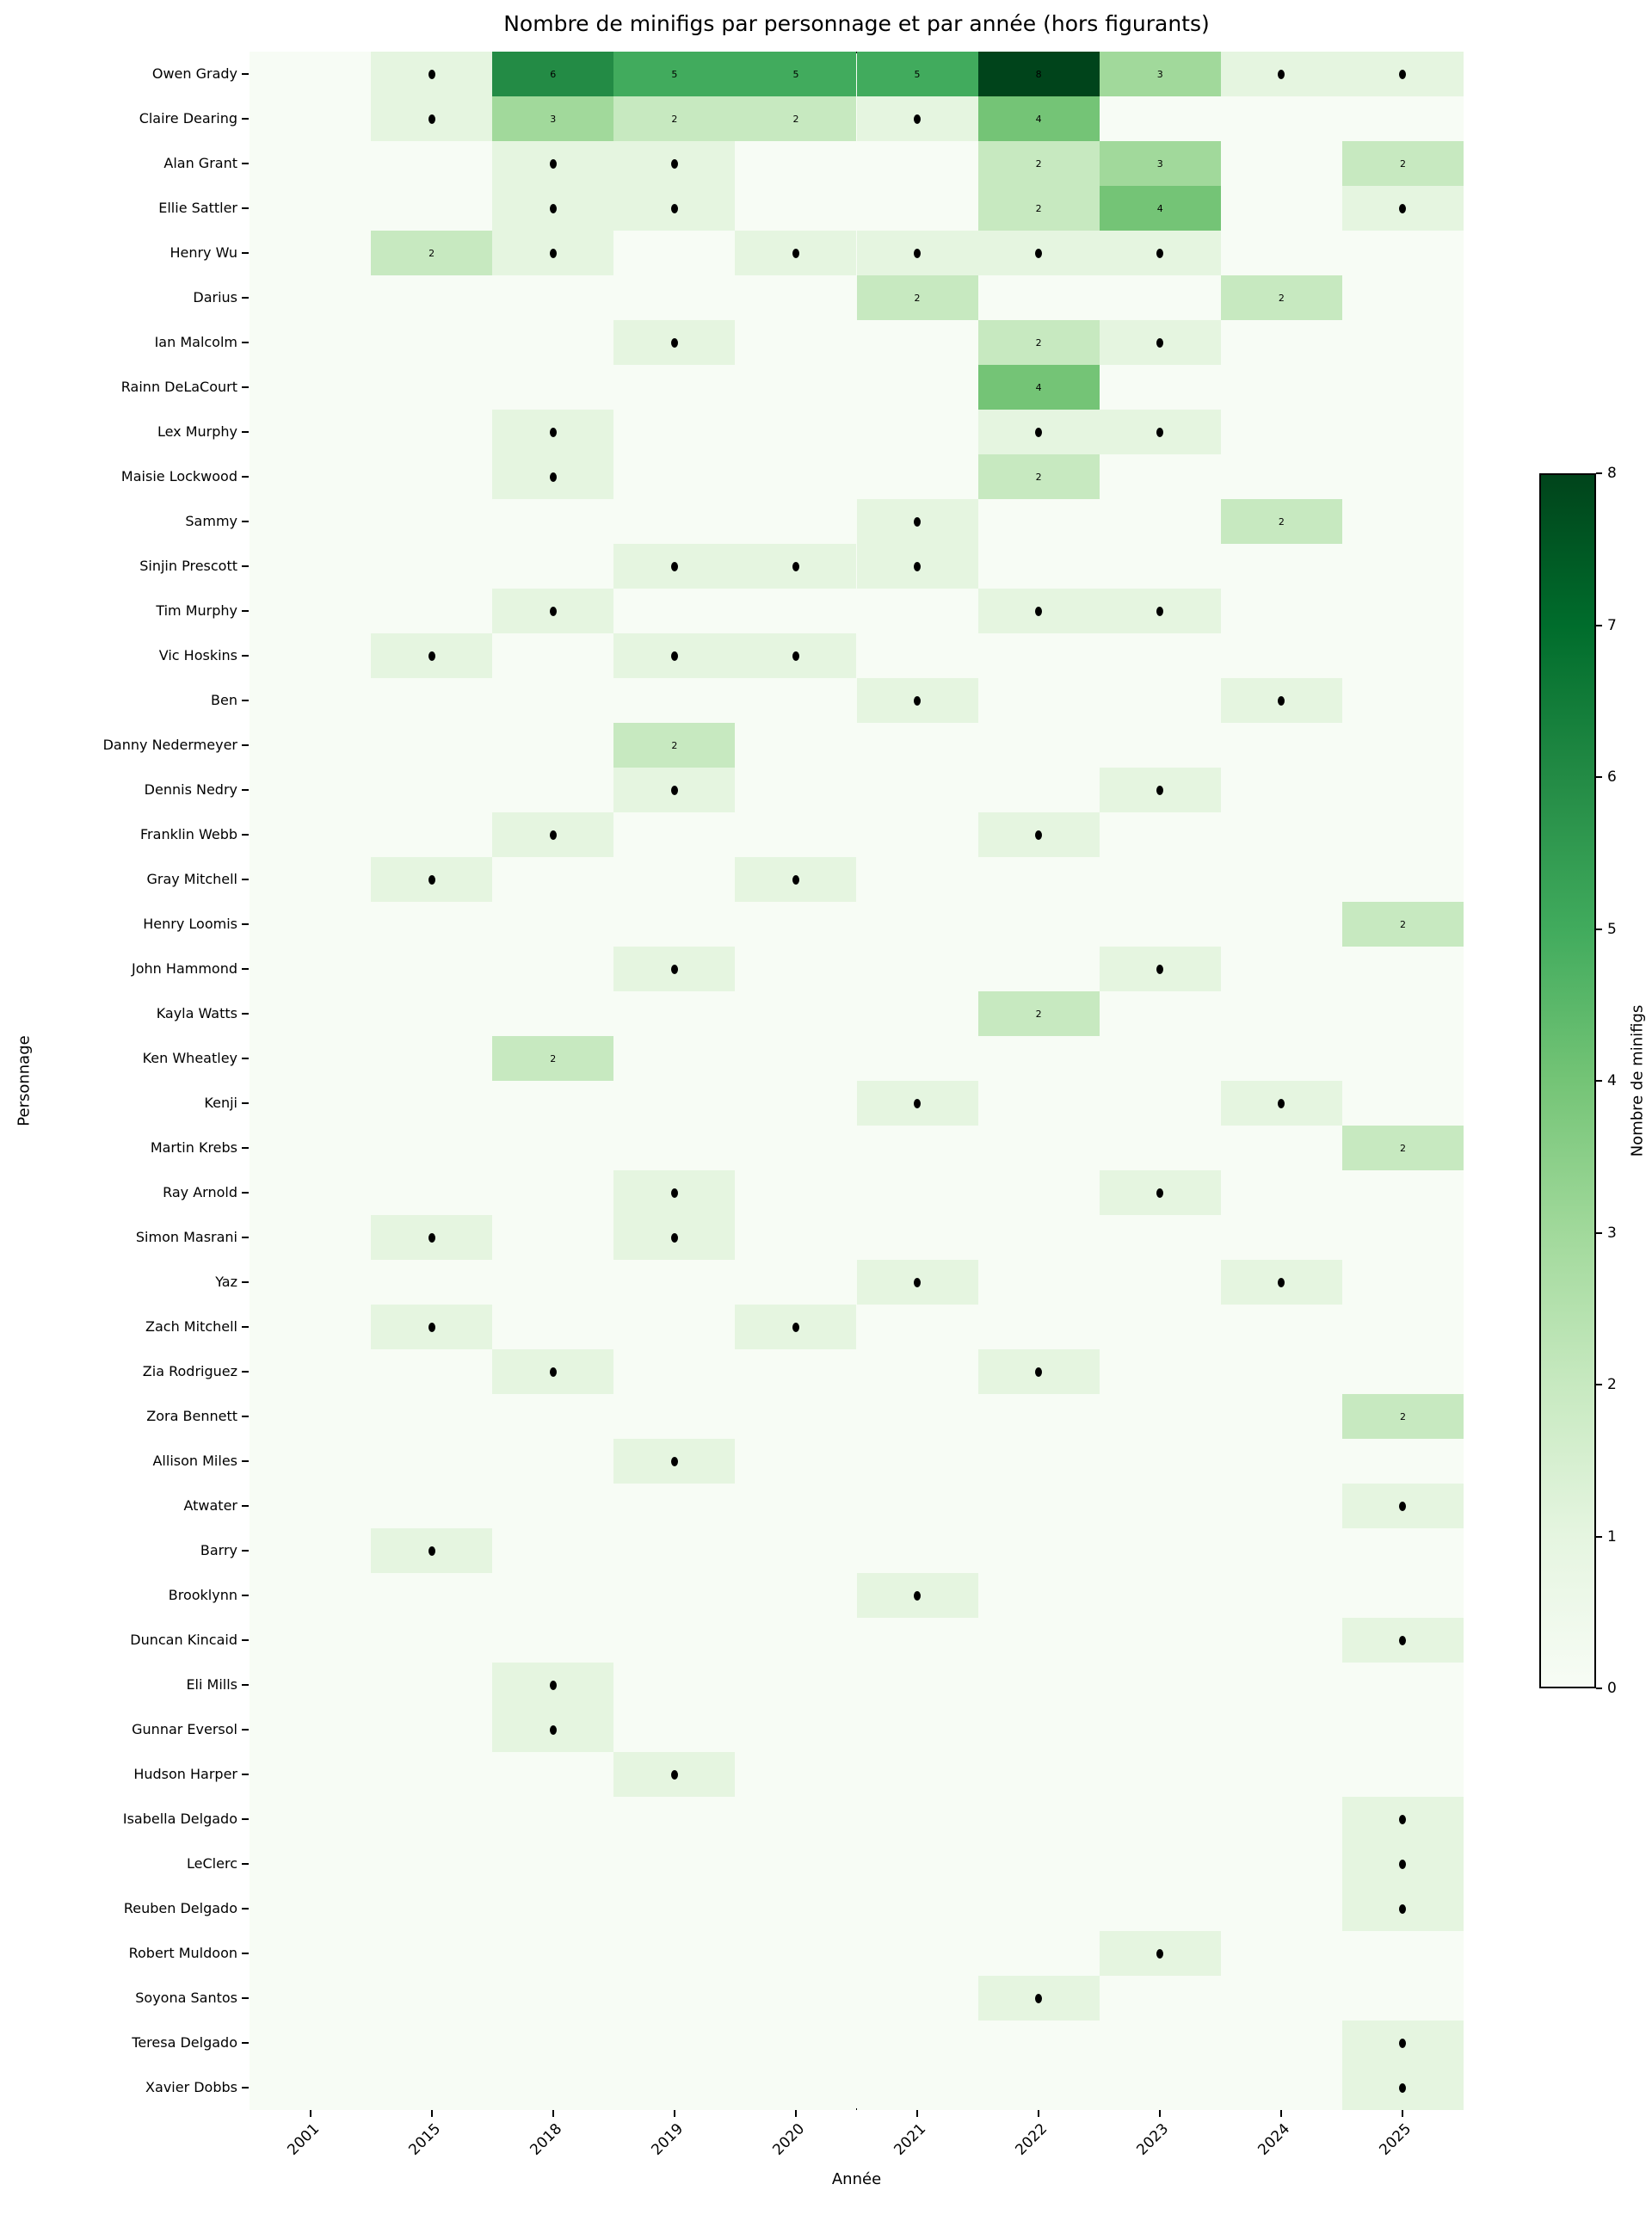  What do you see at coordinates (796, 74) in the screenshot?
I see `heatmap-cell: 5` at bounding box center [796, 74].